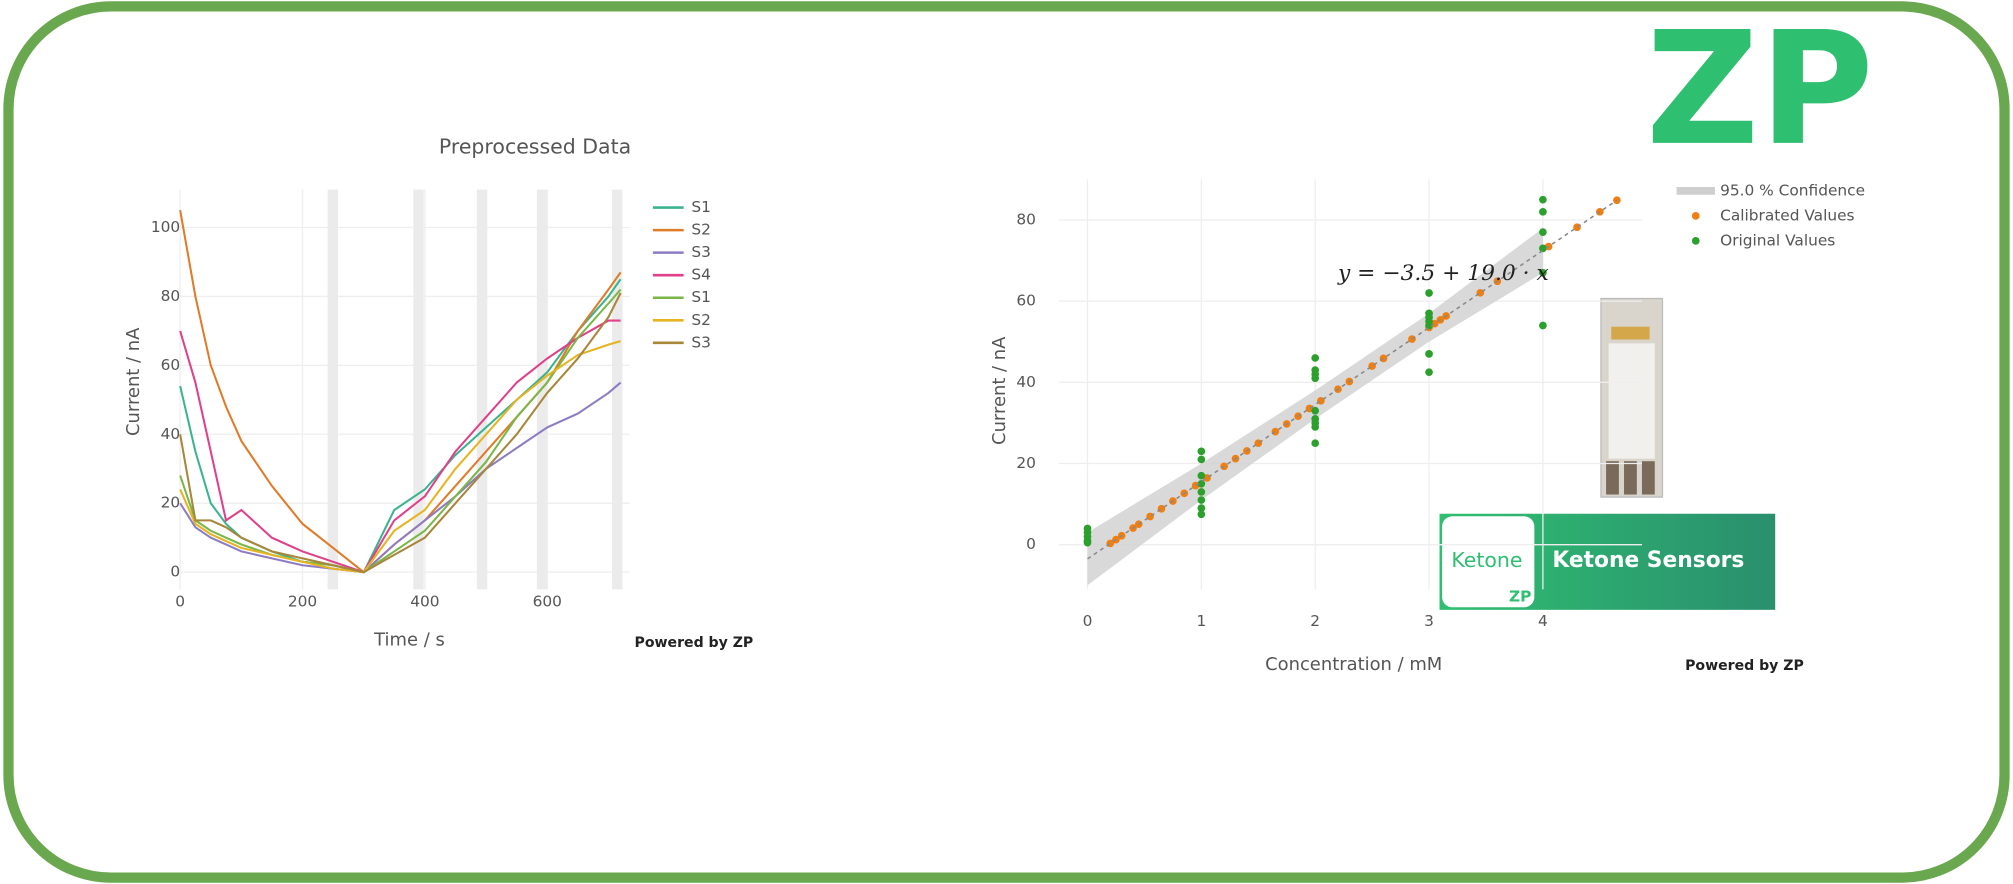 The height and width of the screenshot is (884, 2013). I want to click on legend-label: Original Values, so click(1777, 240).